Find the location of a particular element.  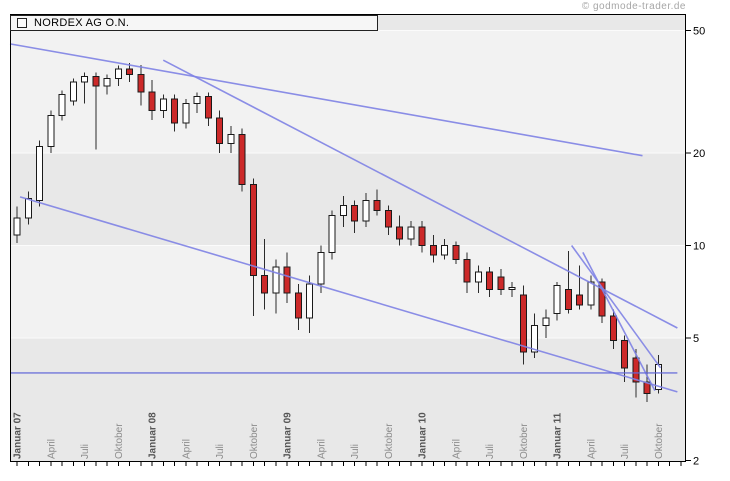

x-axis-label: Januar 08 is located at coordinates (153, 435).